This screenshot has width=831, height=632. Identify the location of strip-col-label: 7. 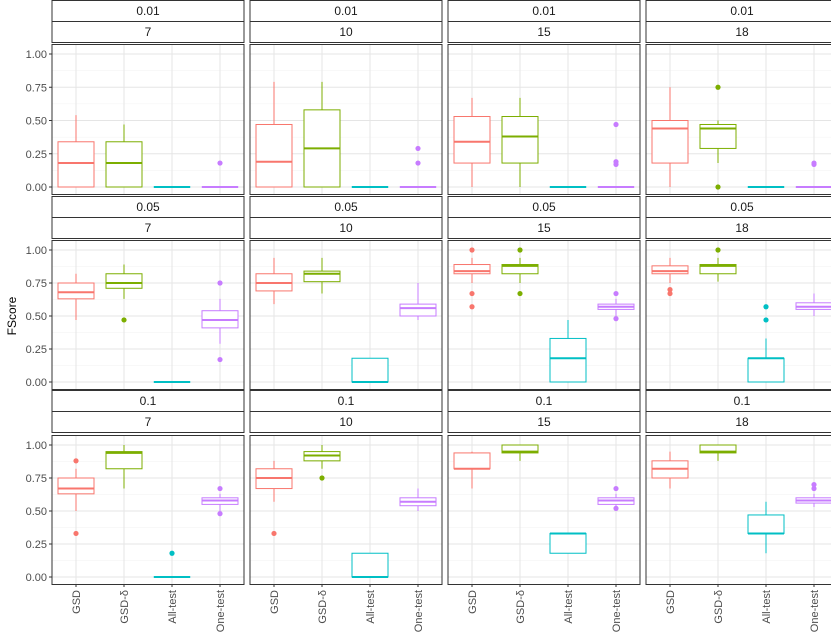
(148, 422).